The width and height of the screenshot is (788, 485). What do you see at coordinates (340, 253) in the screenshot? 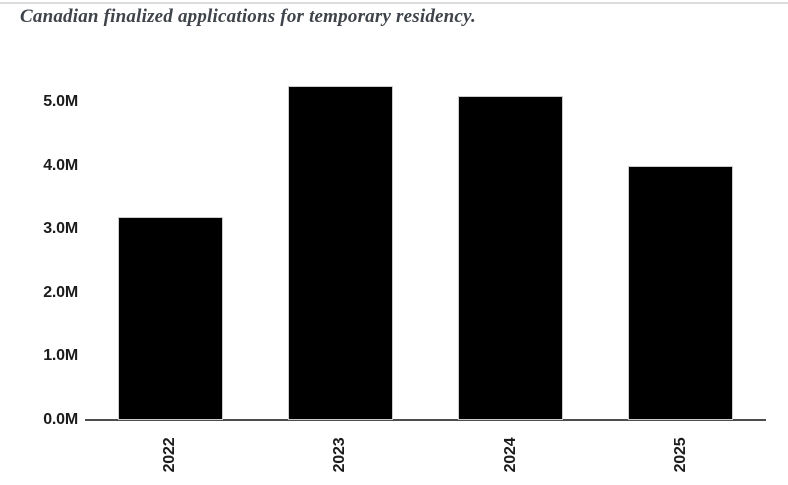
I see `bar-2023` at bounding box center [340, 253].